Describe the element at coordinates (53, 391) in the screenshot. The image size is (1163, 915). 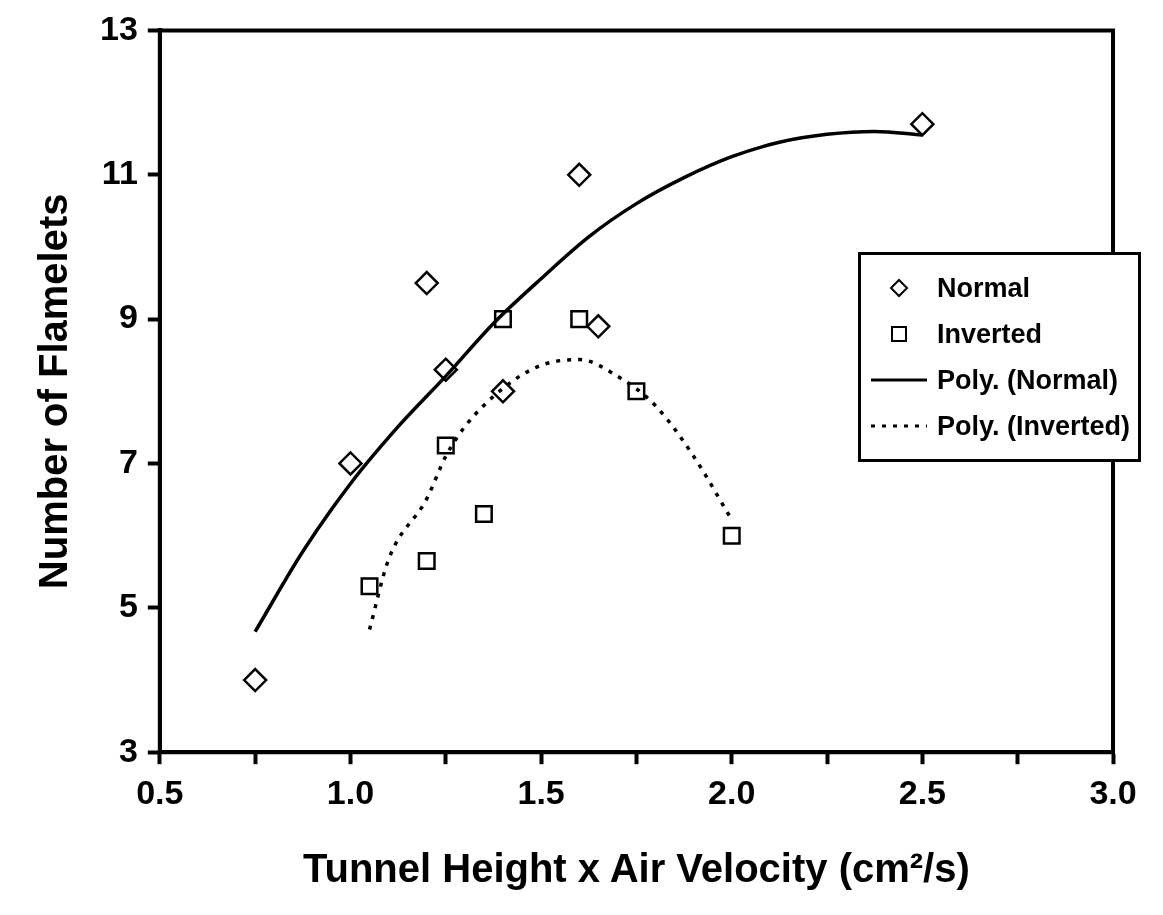
I see `y-axis-title: Number of Flamelets` at that location.